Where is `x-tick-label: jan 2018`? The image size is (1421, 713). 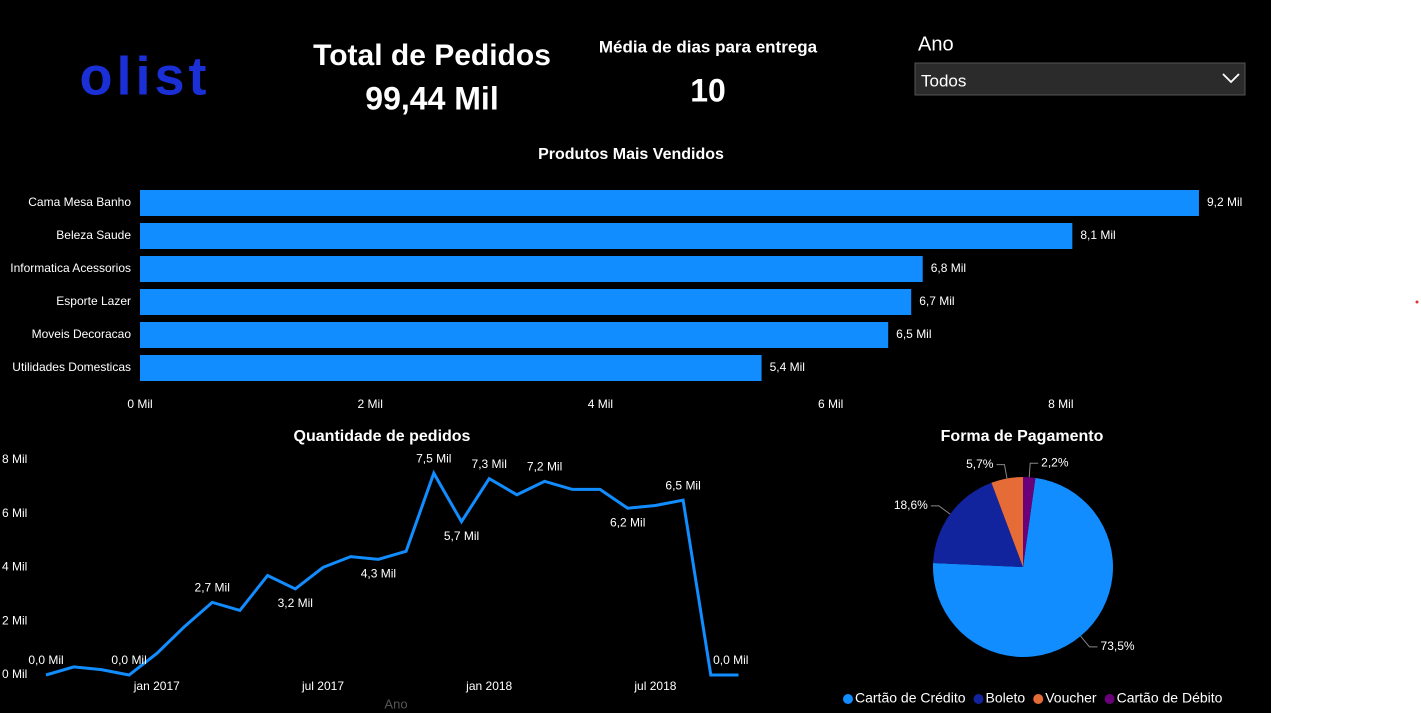 x-tick-label: jan 2018 is located at coordinates (488, 686).